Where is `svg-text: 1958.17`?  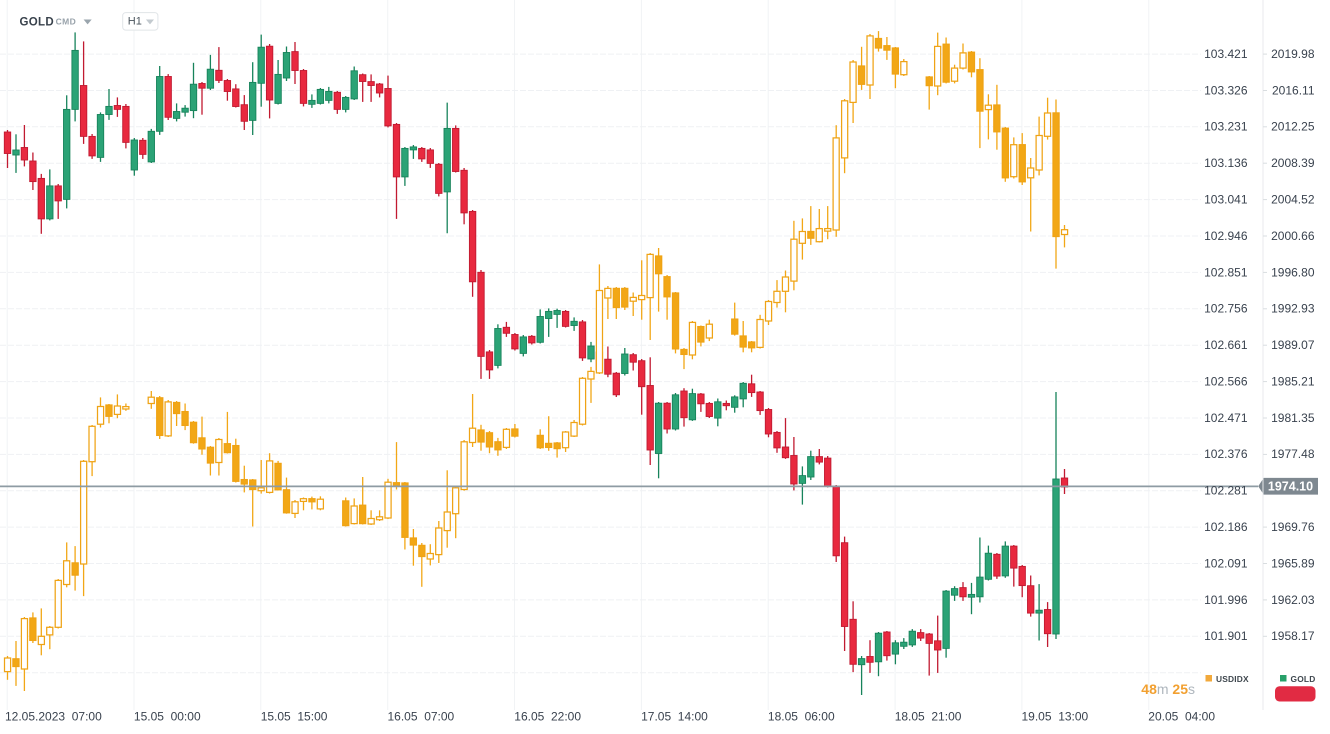
svg-text: 1958.17 is located at coordinates (1293, 636).